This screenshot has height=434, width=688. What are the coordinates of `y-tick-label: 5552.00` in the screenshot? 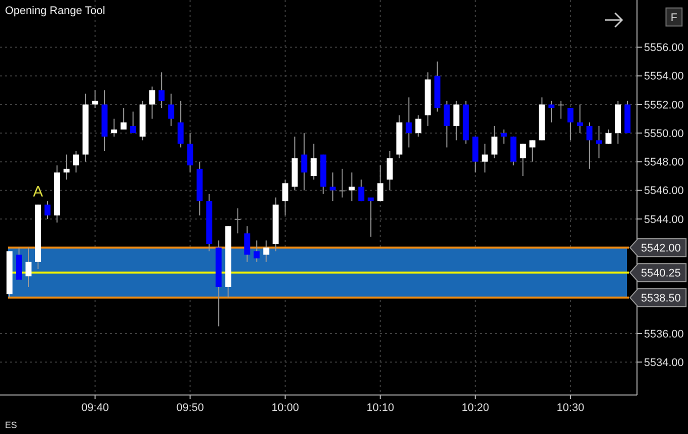 It's located at (664, 105).